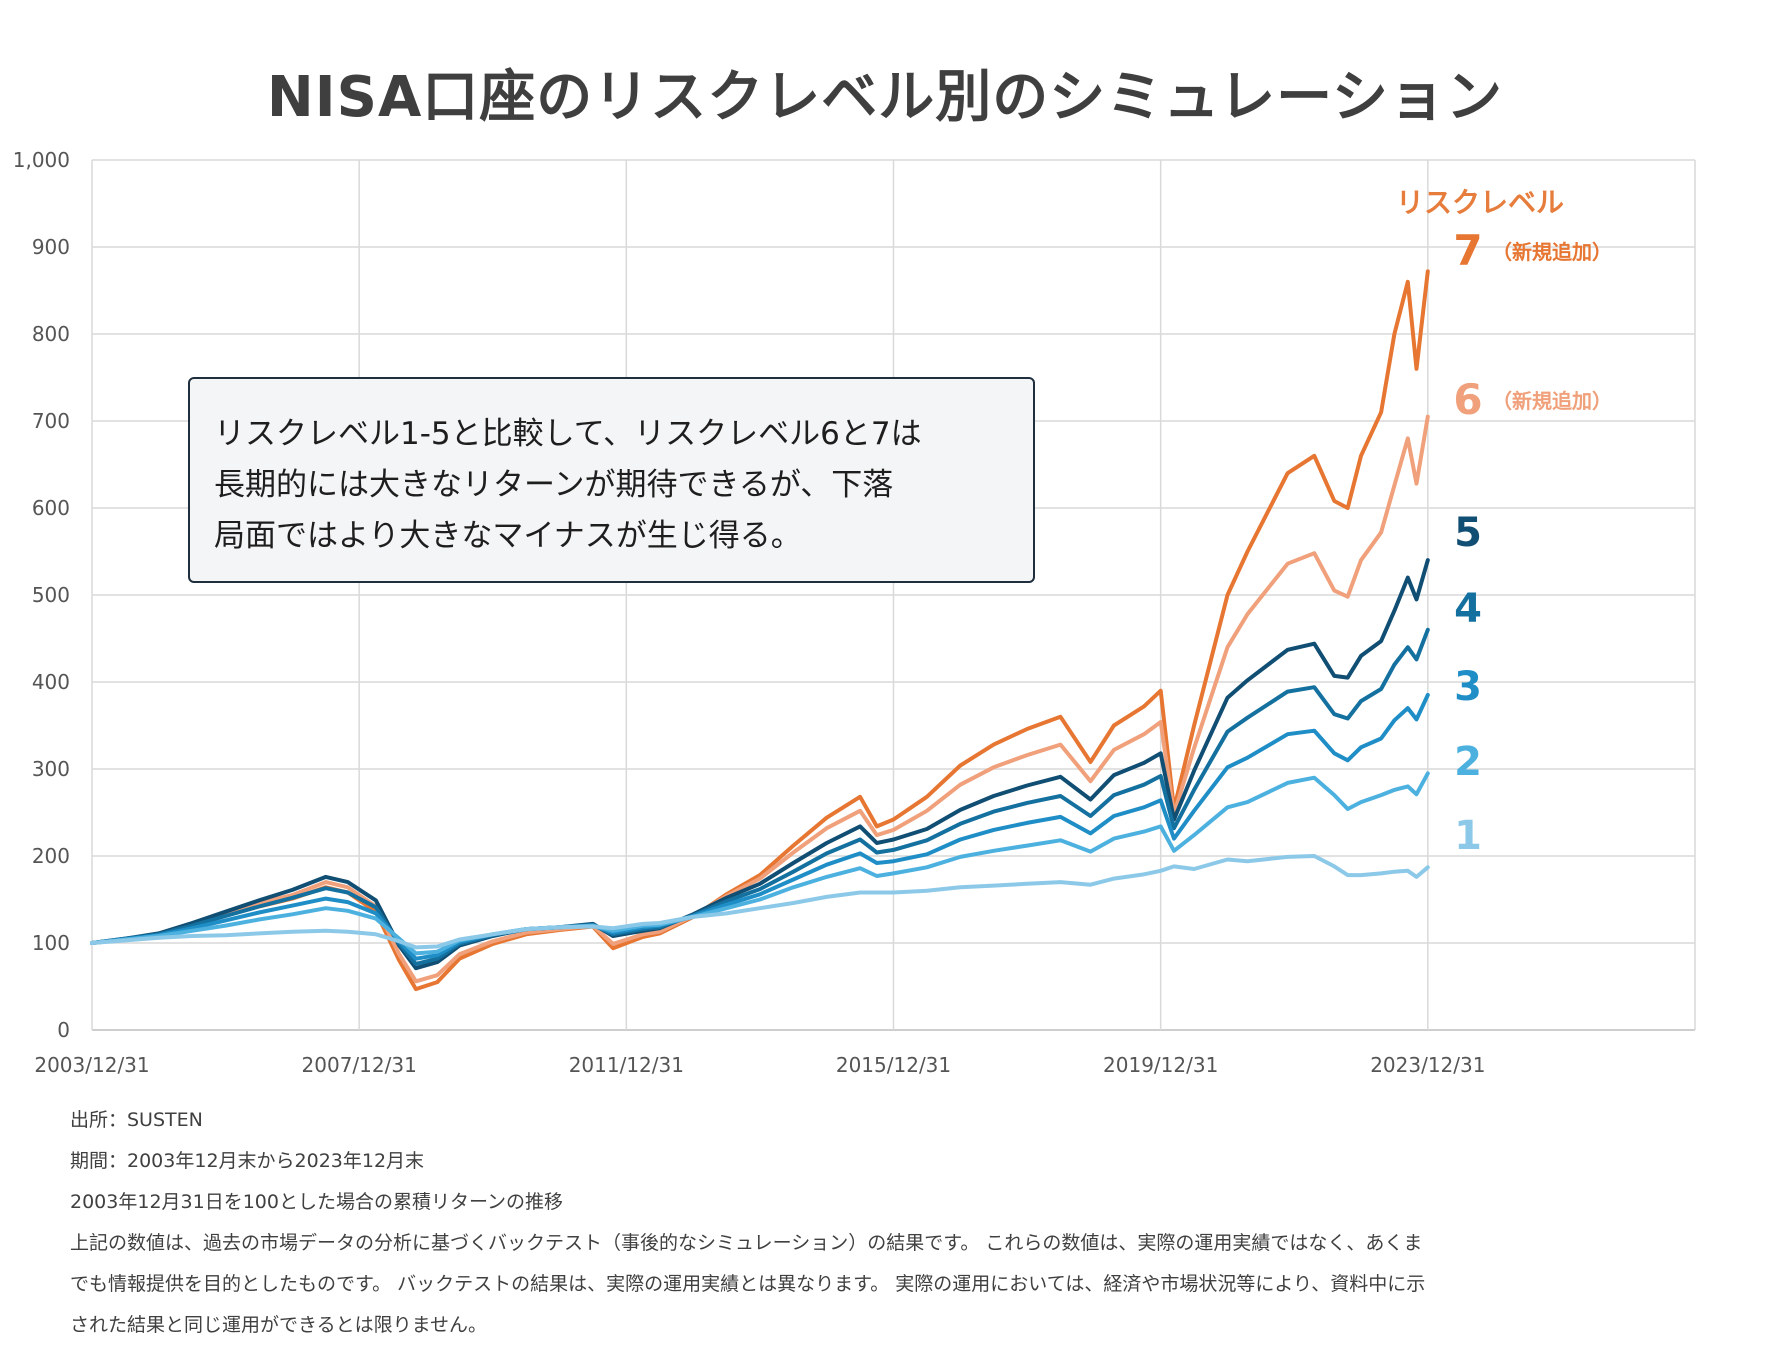 The height and width of the screenshot is (1350, 1770). Describe the element at coordinates (51, 943) in the screenshot. I see `y-tick-label: 100` at that location.